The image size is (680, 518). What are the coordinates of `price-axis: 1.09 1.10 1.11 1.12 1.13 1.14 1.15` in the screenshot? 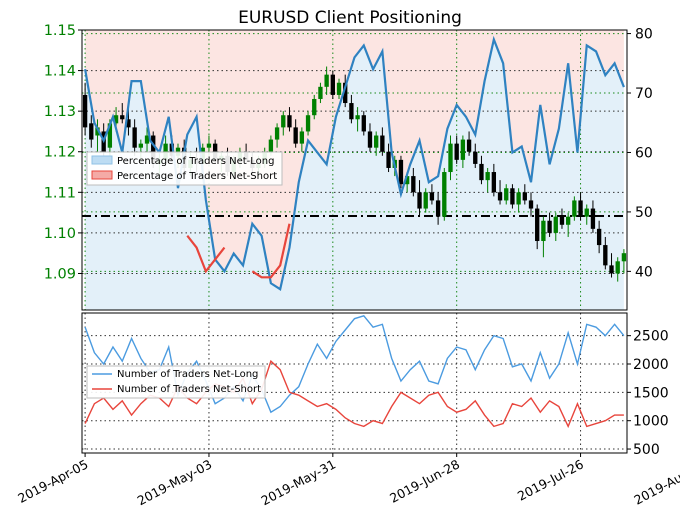 It's located at (63, 152).